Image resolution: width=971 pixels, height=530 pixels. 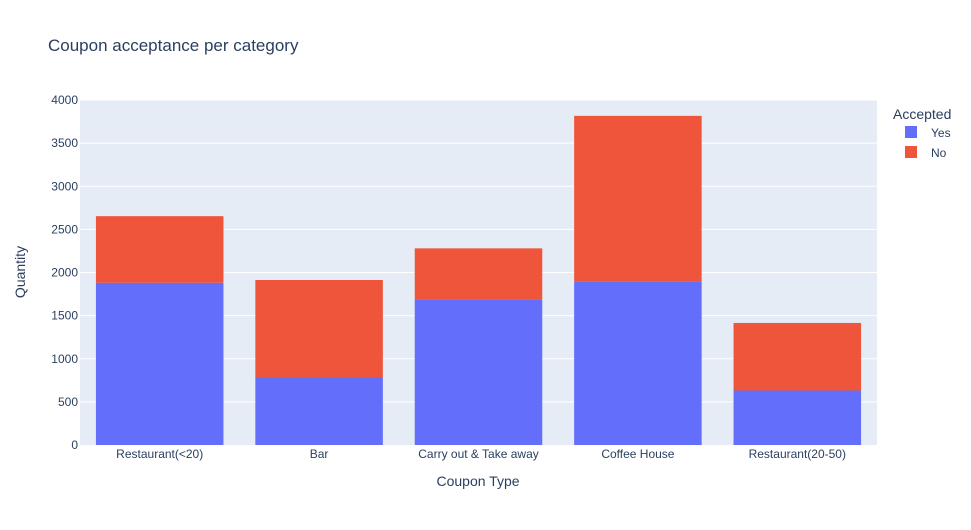 What do you see at coordinates (911, 152) in the screenshot?
I see `legend-swatch-no` at bounding box center [911, 152].